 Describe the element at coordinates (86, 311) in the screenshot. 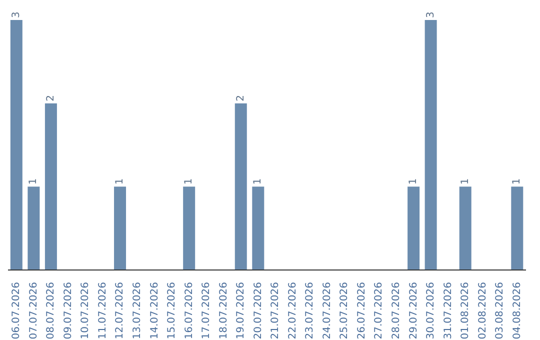

I see `x-tick-label: 10.07.2026` at that location.